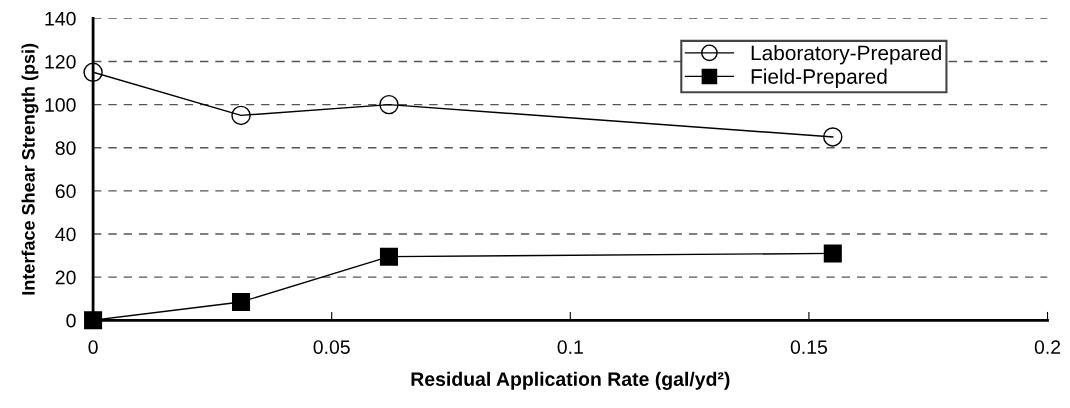 This screenshot has height=408, width=1070. I want to click on x-tick-label: 0.1, so click(570, 347).